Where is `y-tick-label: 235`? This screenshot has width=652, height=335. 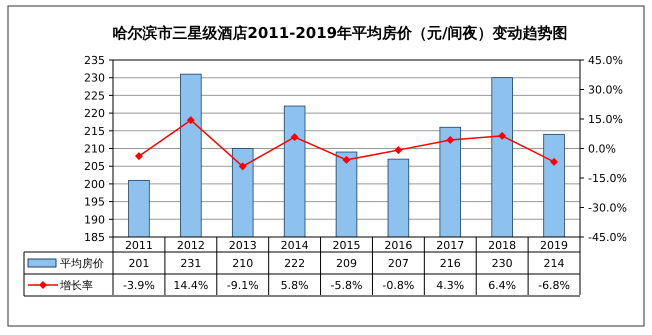
y-tick-label: 235 is located at coordinates (94, 60).